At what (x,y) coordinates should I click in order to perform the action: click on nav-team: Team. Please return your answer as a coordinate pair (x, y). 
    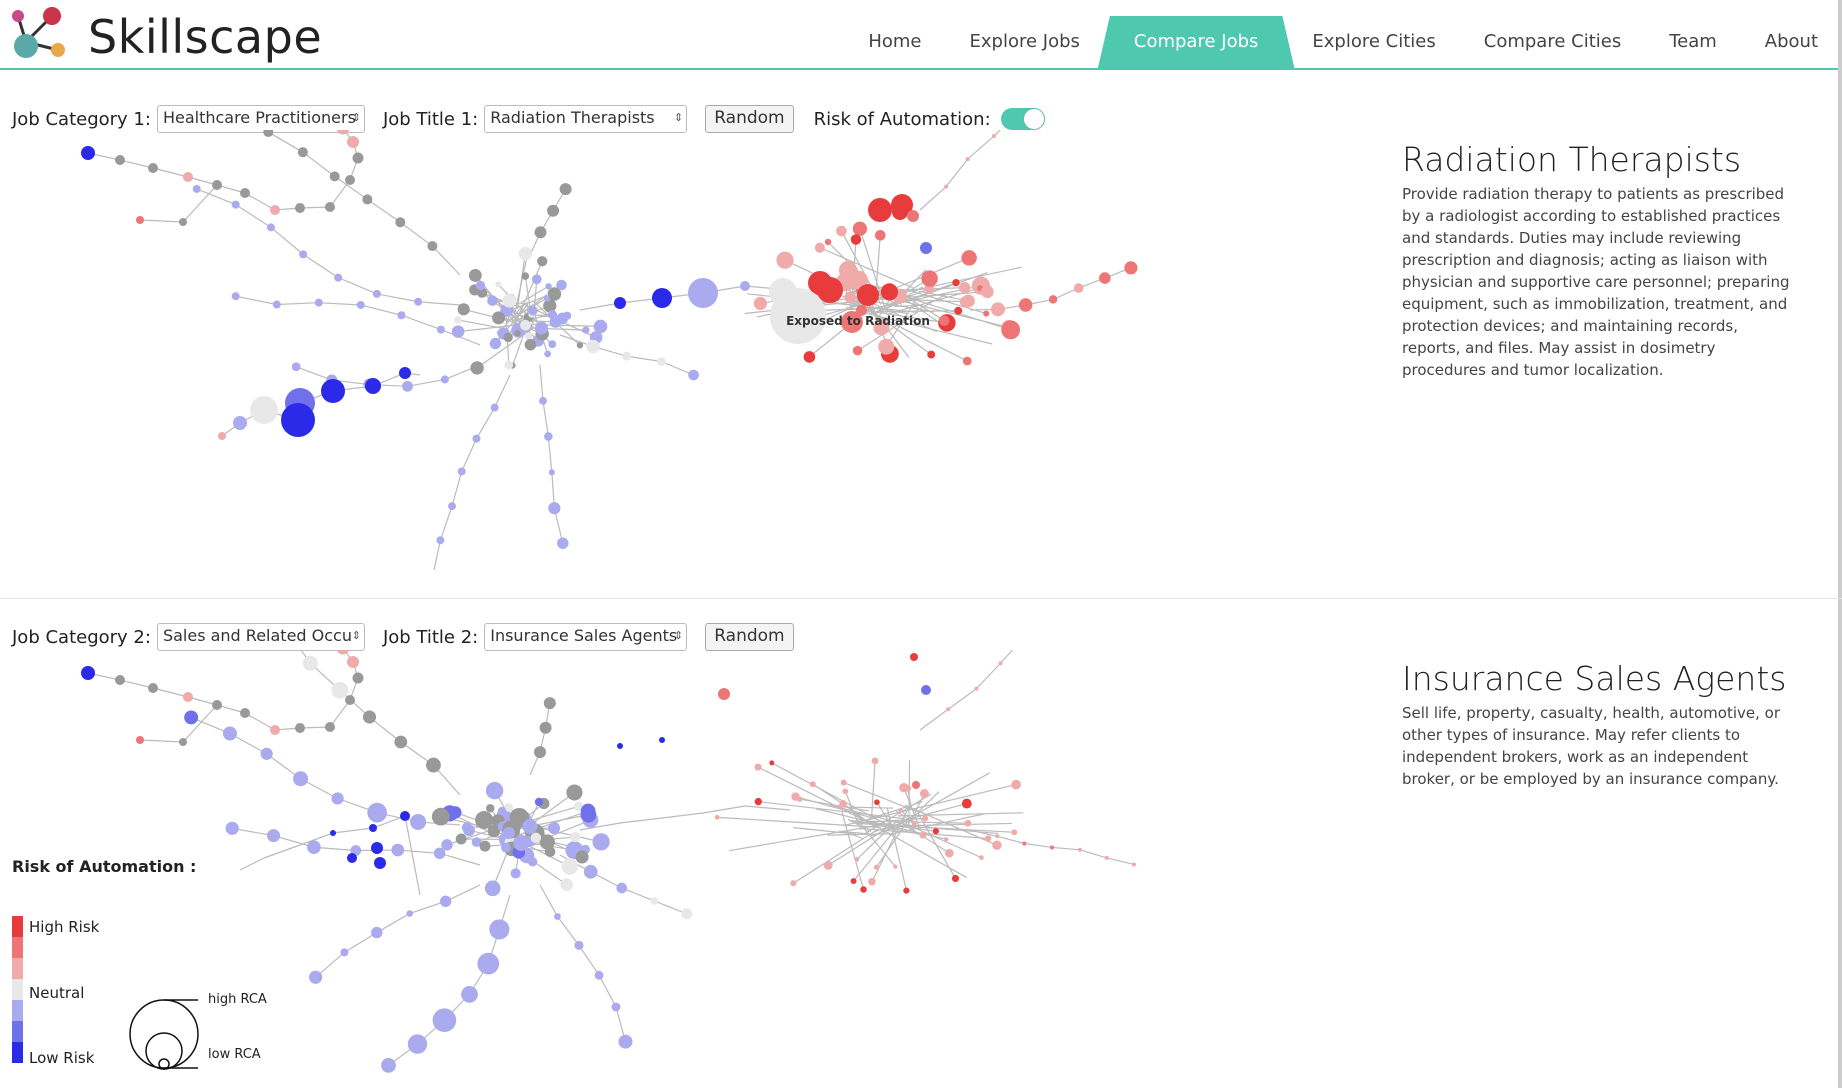
    Looking at the image, I should click on (1693, 41).